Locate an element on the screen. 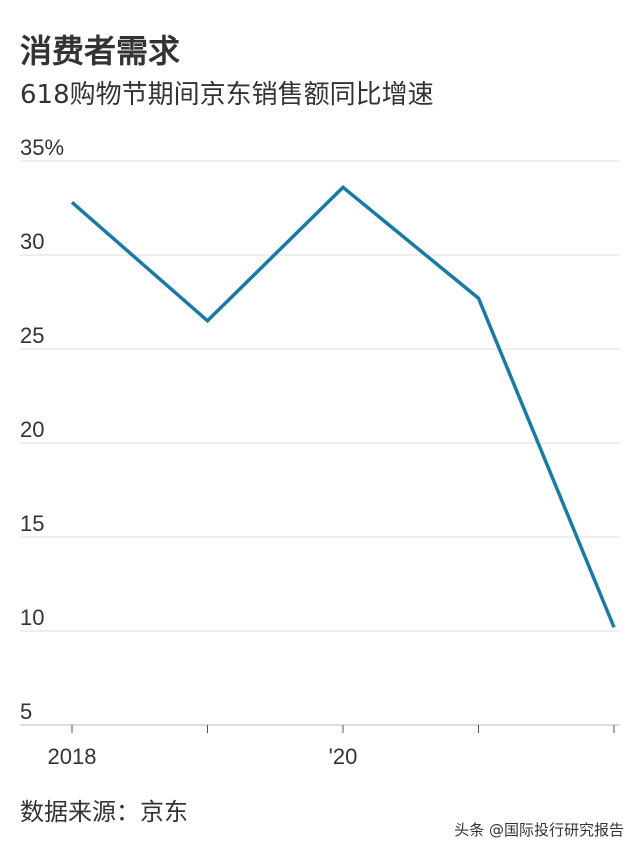 The width and height of the screenshot is (639, 852). y-tick-label: 5 is located at coordinates (26, 711).